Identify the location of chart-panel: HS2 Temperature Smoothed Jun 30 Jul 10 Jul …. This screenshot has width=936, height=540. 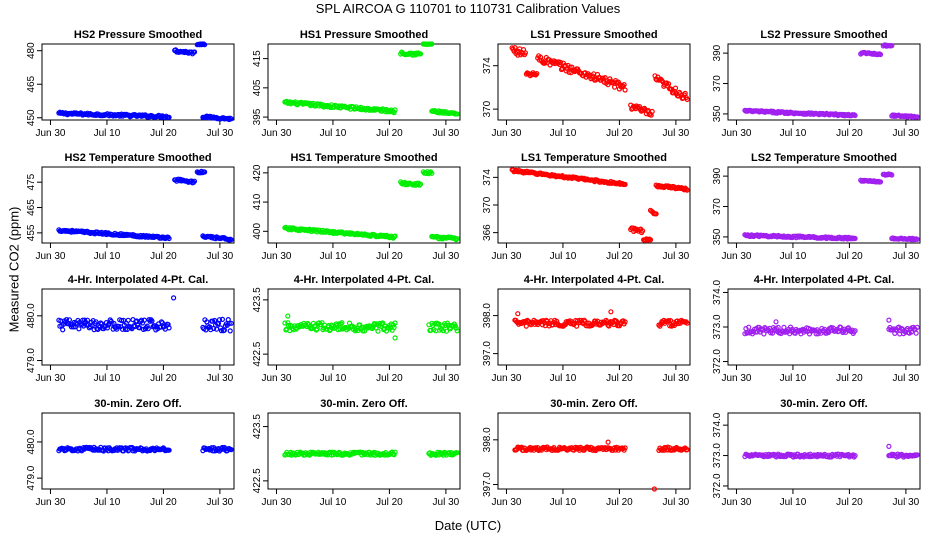
(130, 207).